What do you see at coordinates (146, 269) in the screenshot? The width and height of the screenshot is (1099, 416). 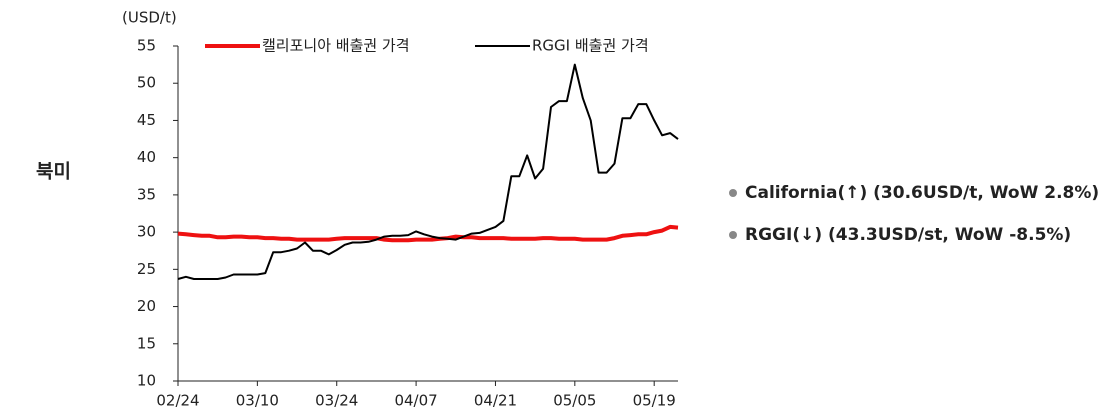 I see `y-tick-label: 25` at bounding box center [146, 269].